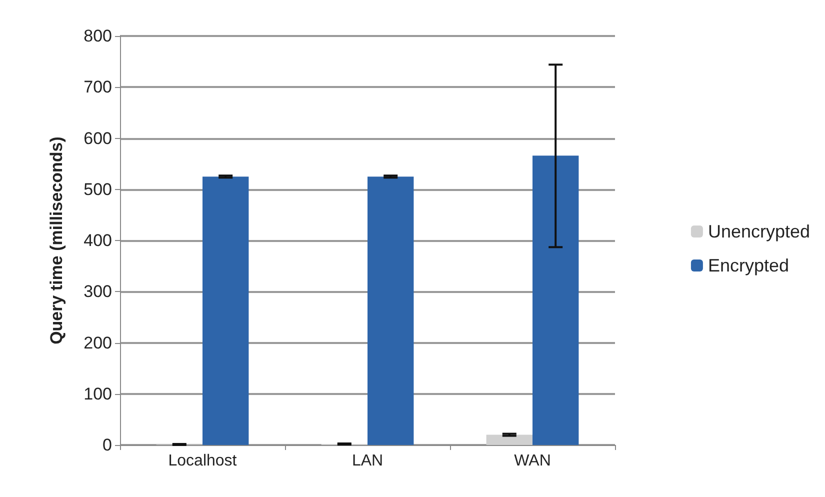 This screenshot has width=825, height=497. Describe the element at coordinates (98, 36) in the screenshot. I see `y-tick-label: 800` at that location.